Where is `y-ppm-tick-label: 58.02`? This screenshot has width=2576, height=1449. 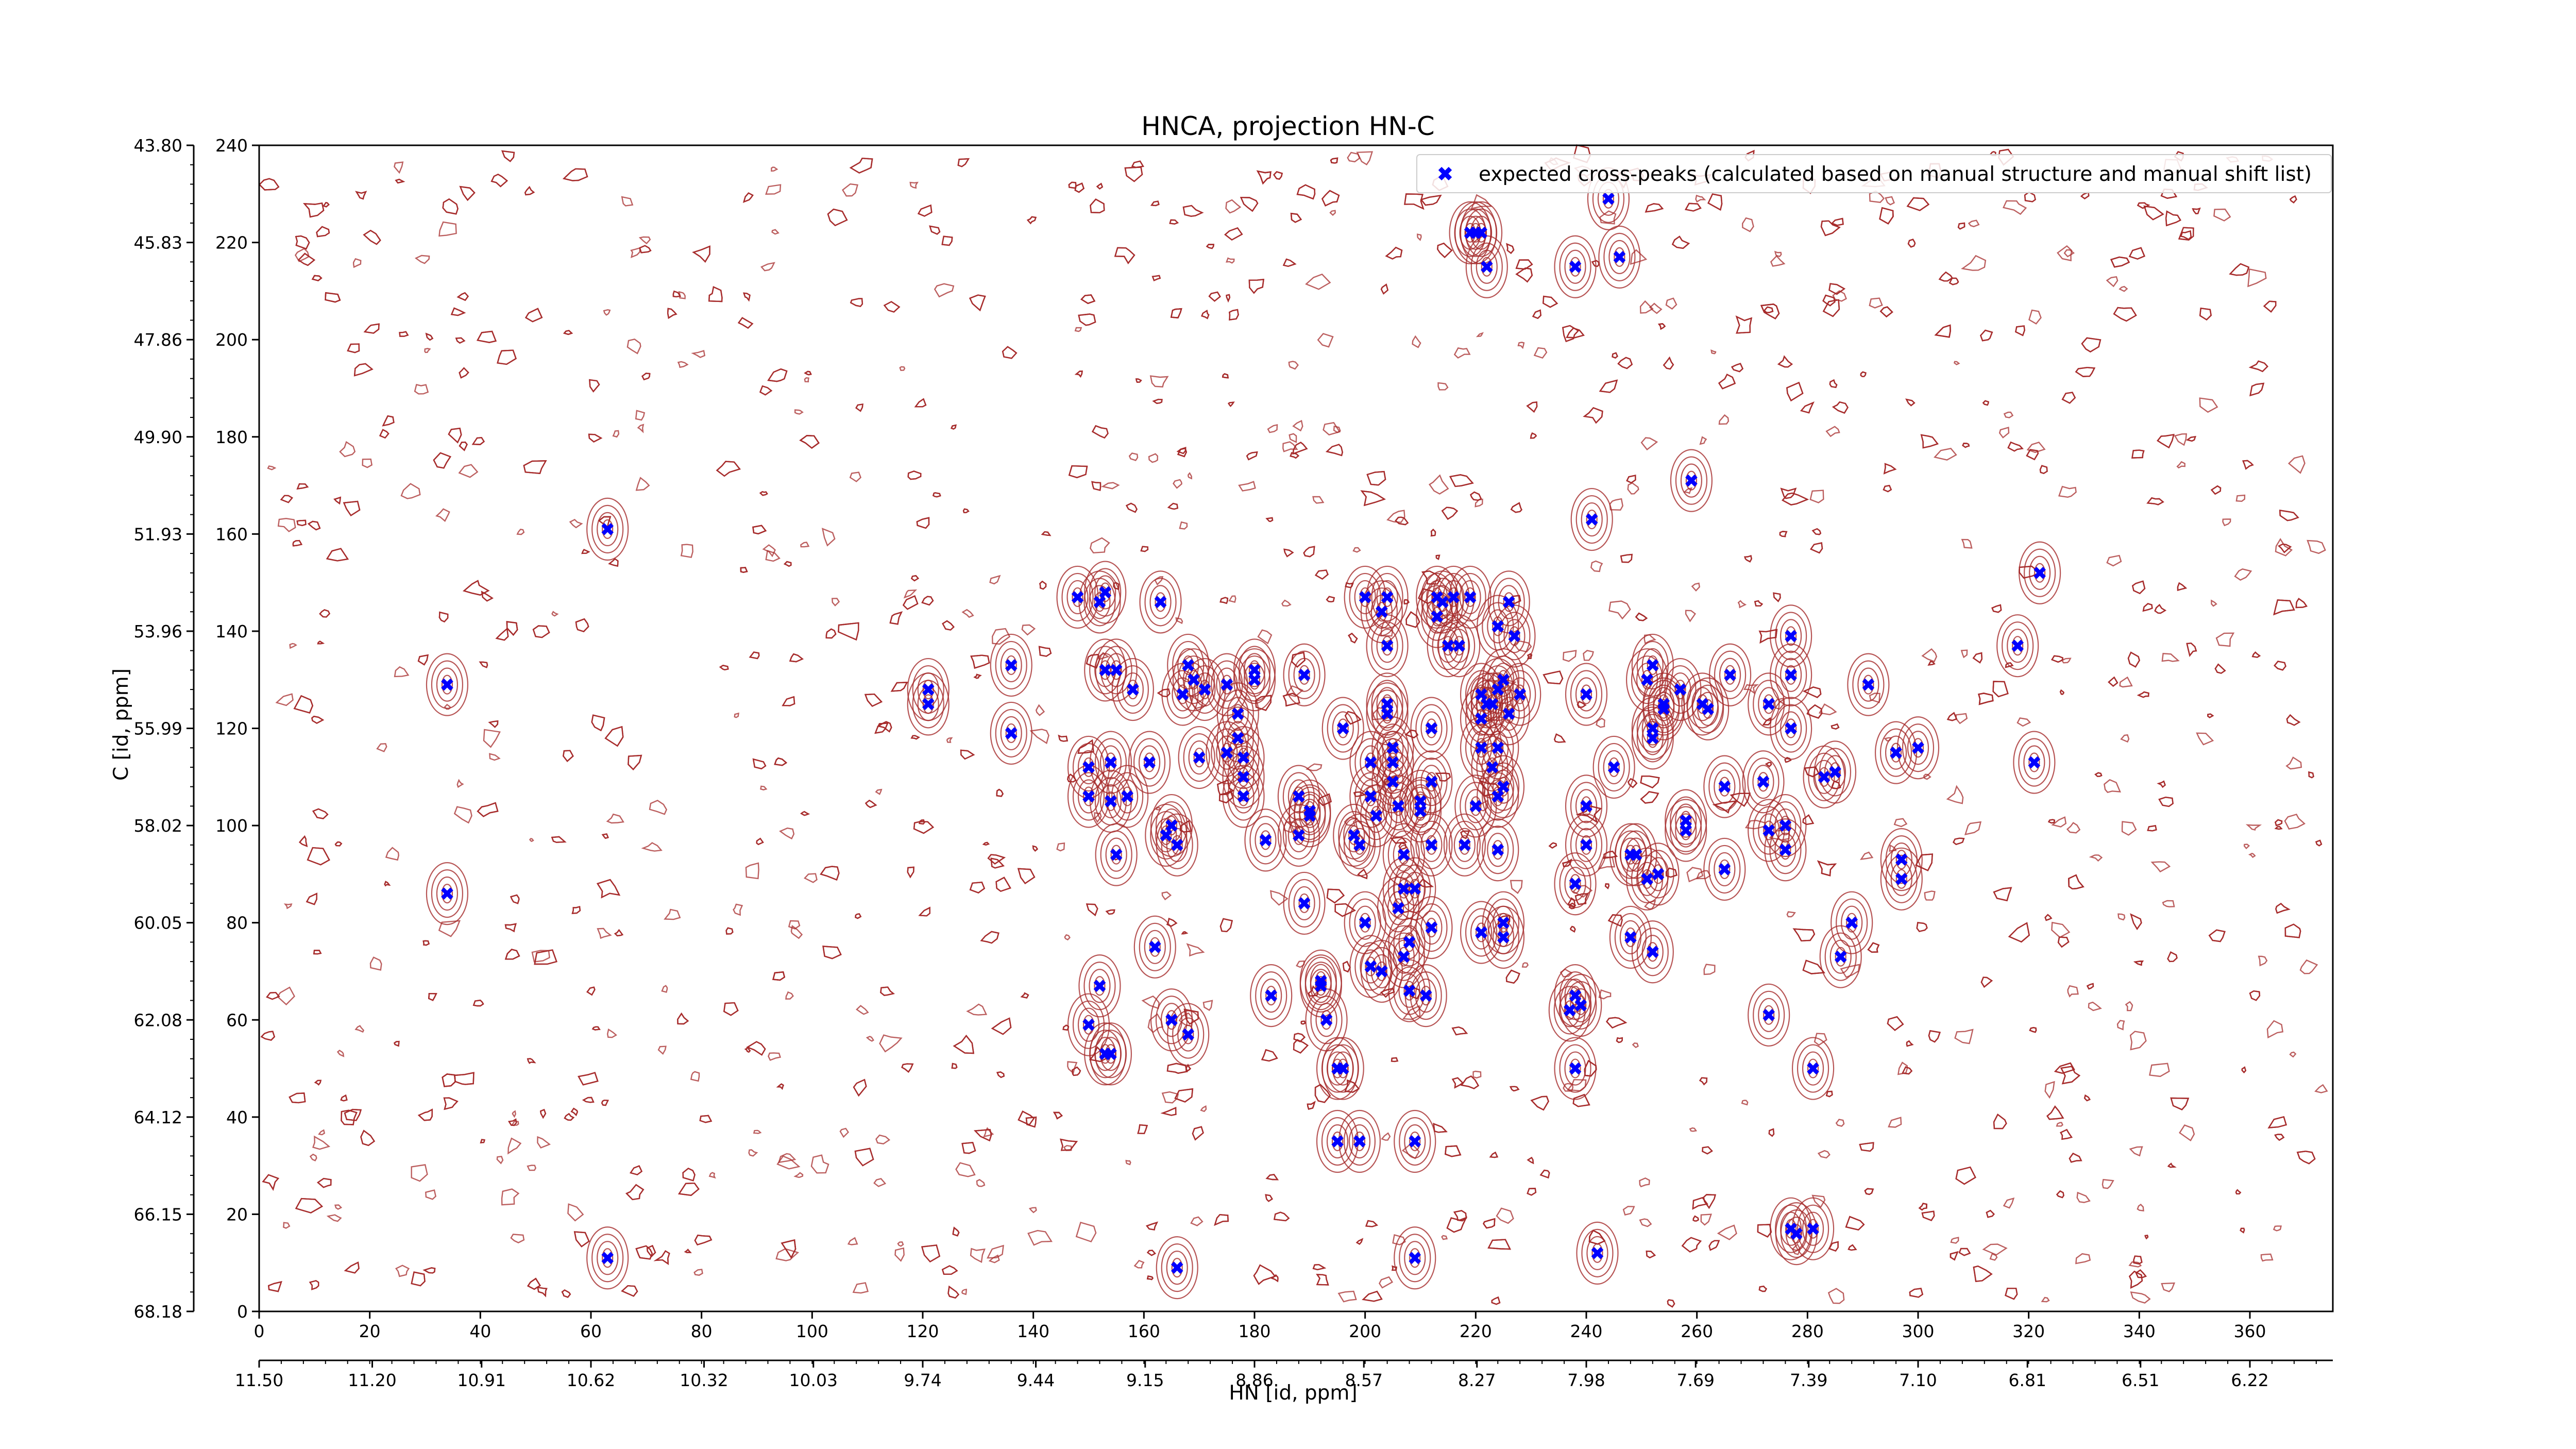 y-ppm-tick-label: 58.02 is located at coordinates (158, 826).